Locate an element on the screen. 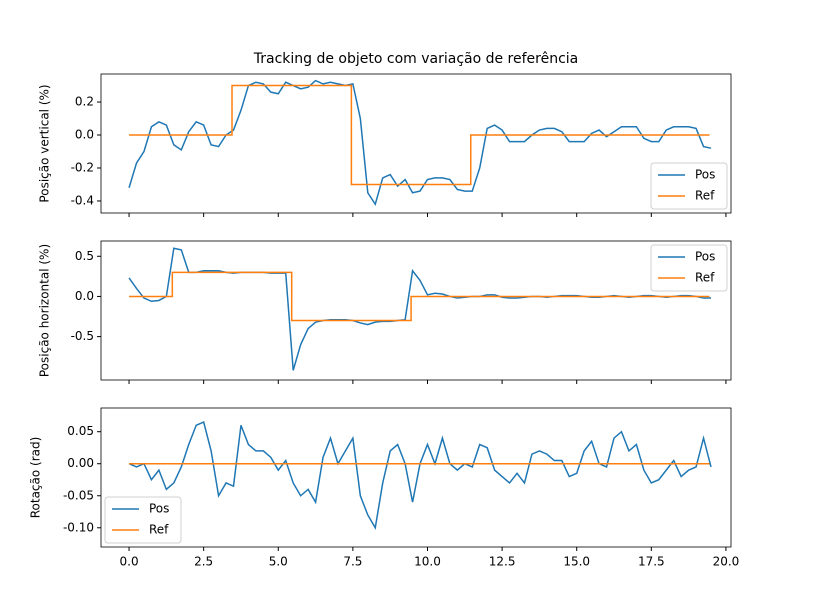 The height and width of the screenshot is (614, 813). x-tick-label: 15.0 is located at coordinates (576, 562).